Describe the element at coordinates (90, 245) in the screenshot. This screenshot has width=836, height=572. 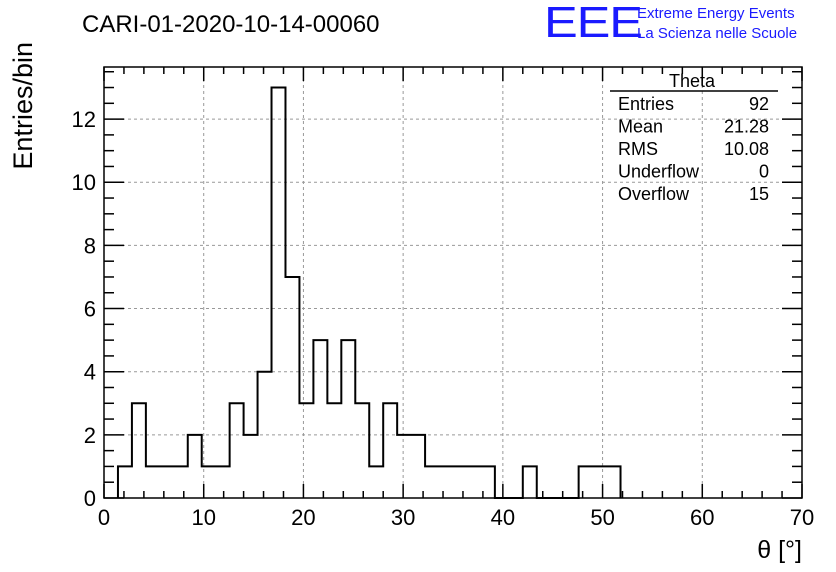
I see `y-tick-label: 8` at that location.